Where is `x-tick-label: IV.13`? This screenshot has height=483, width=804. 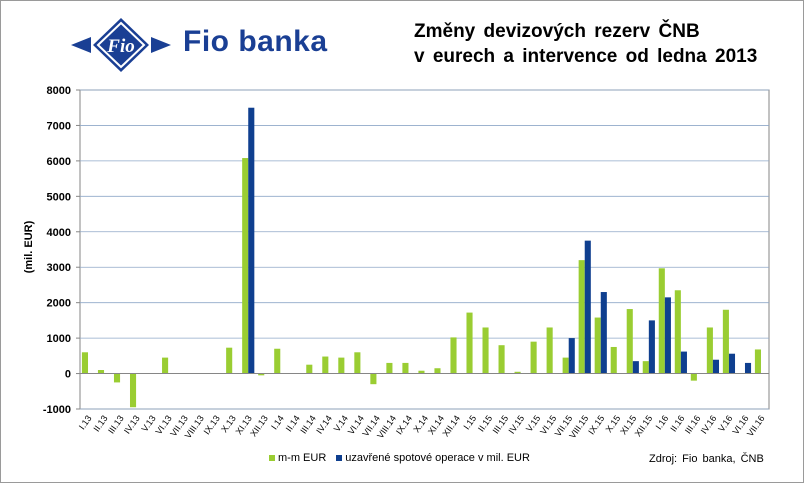 x-tick-label: IV.13 is located at coordinates (132, 424).